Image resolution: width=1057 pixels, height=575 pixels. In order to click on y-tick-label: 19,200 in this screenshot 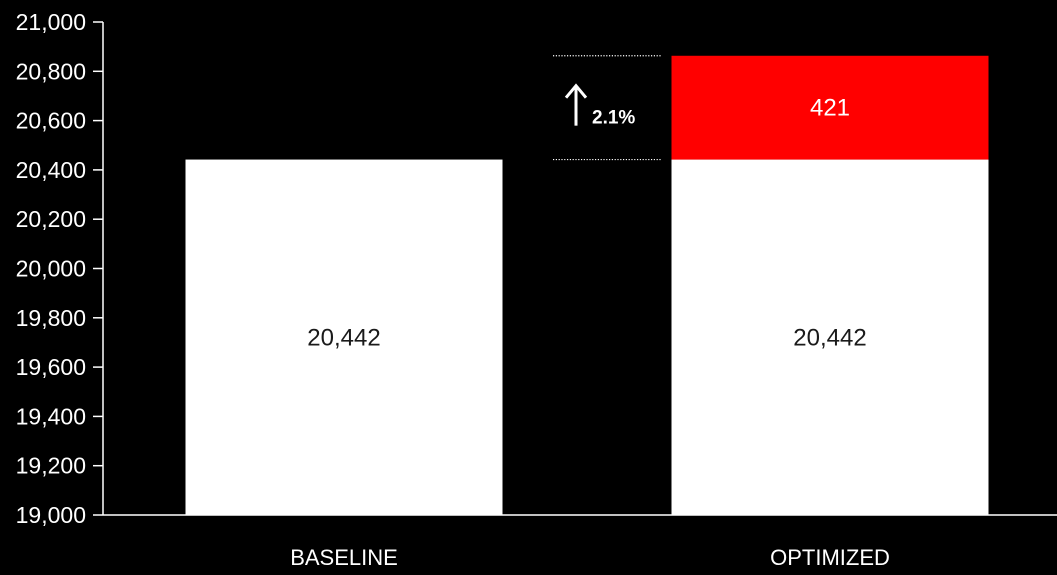, I will do `click(51, 466)`.